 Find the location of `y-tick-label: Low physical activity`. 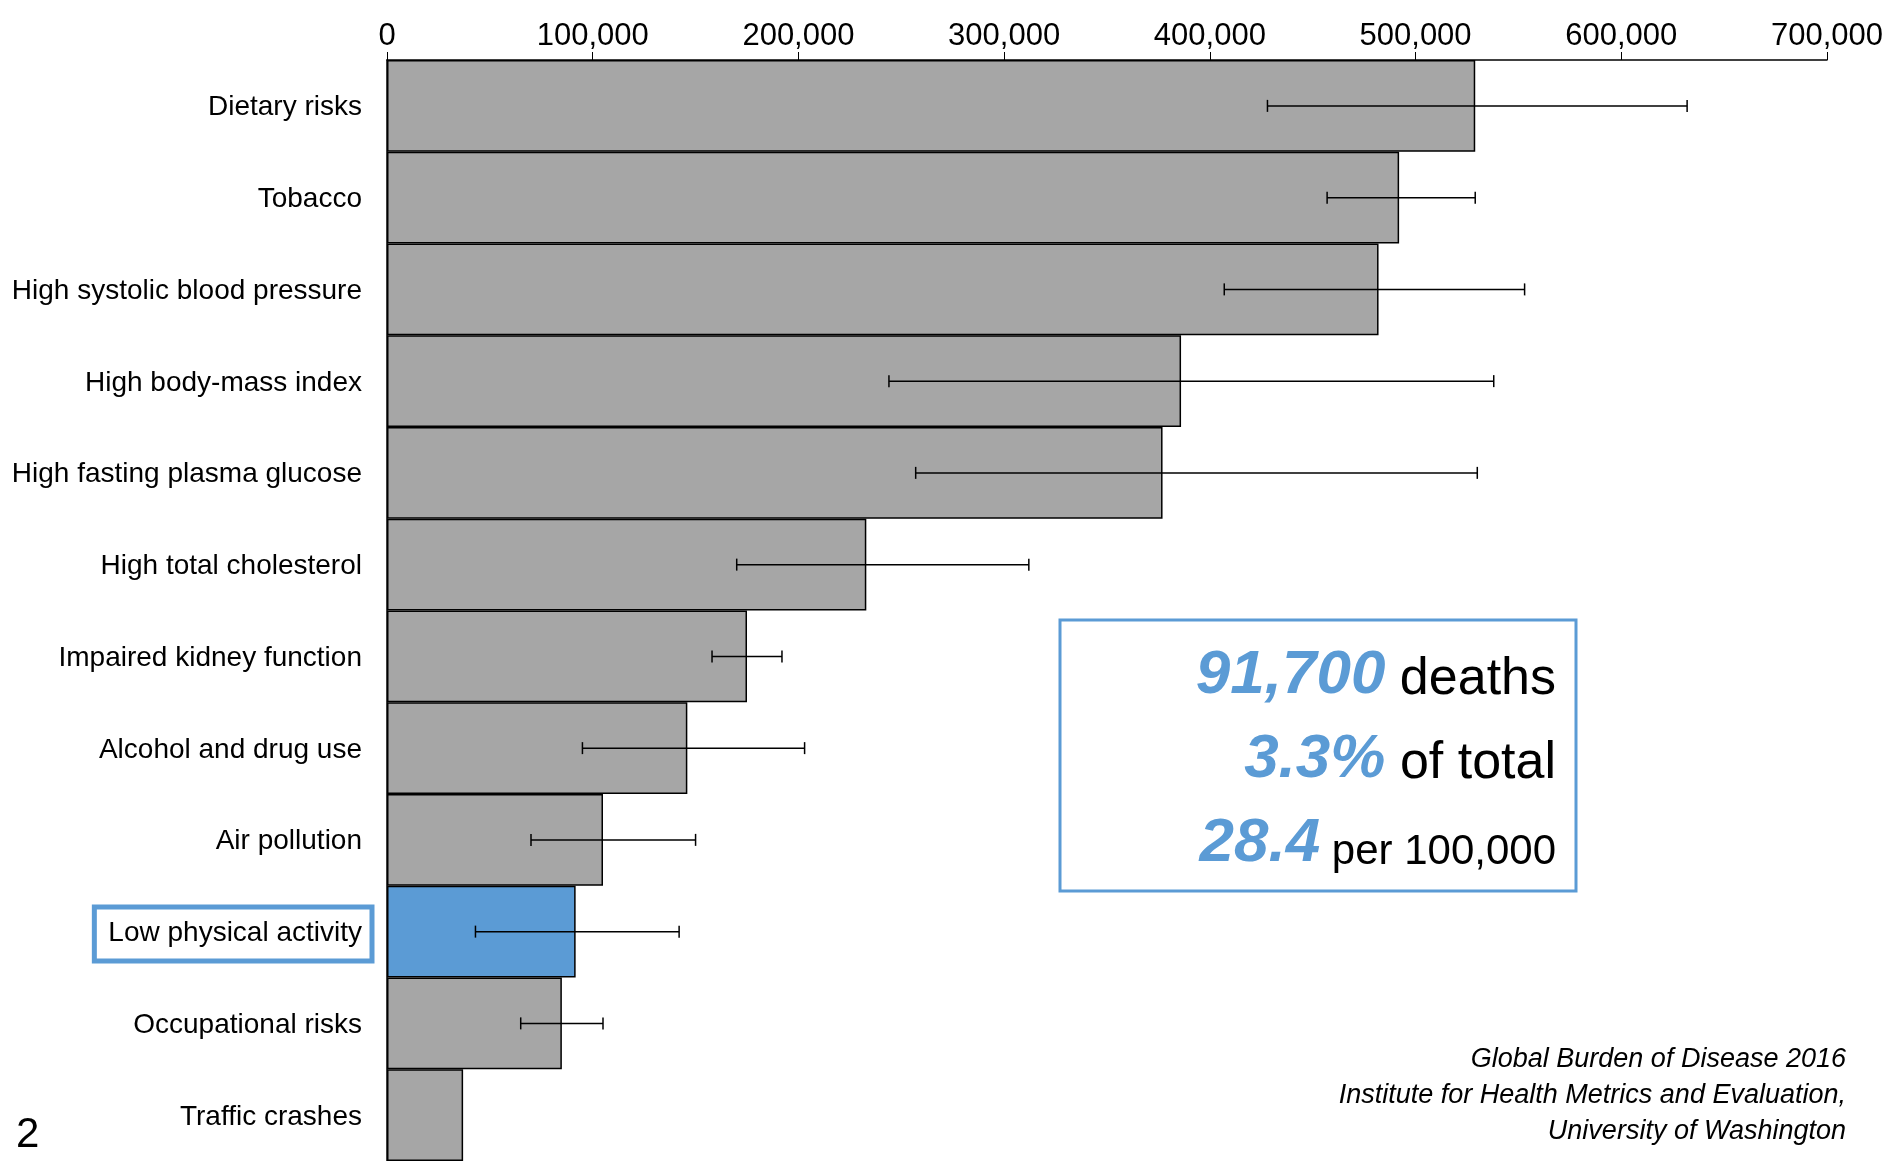

y-tick-label: Low physical activity is located at coordinates (235, 932).